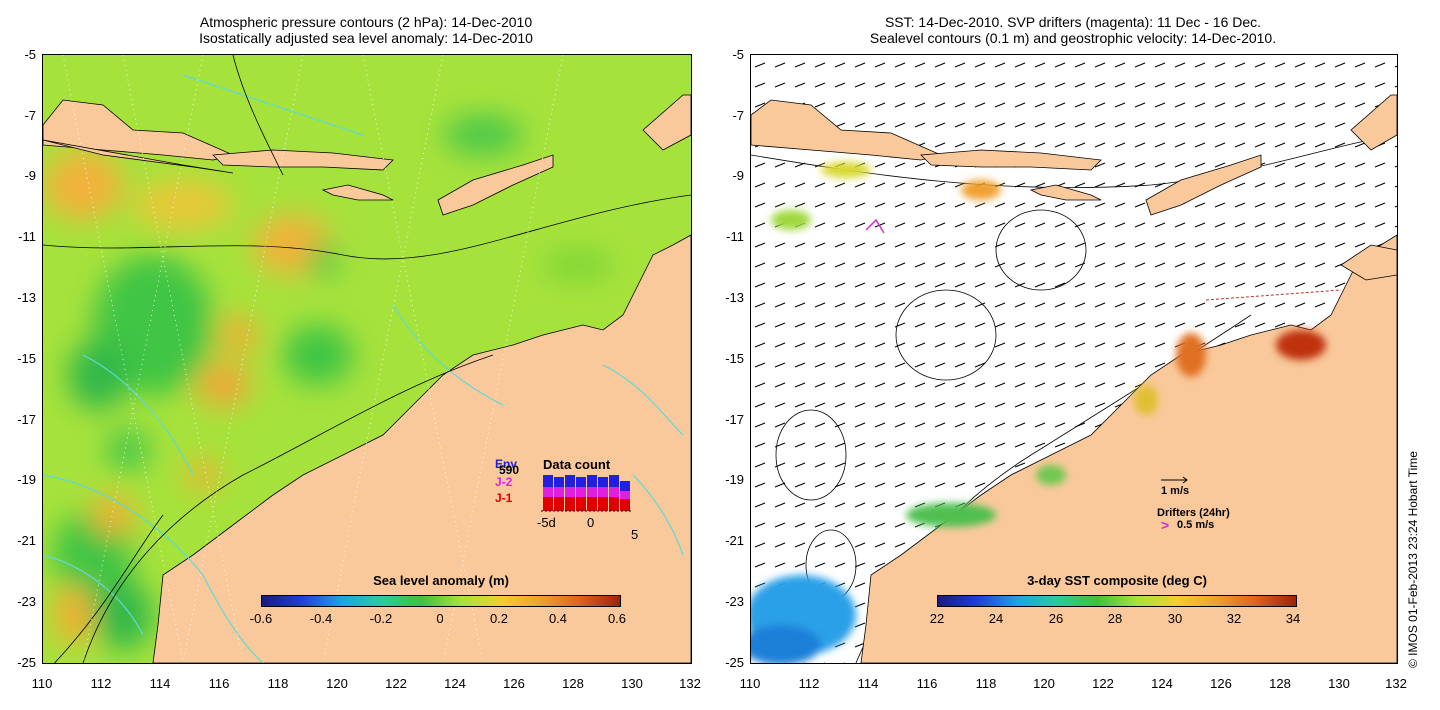  What do you see at coordinates (26, 479) in the screenshot?
I see `left-ytick-7: -19` at bounding box center [26, 479].